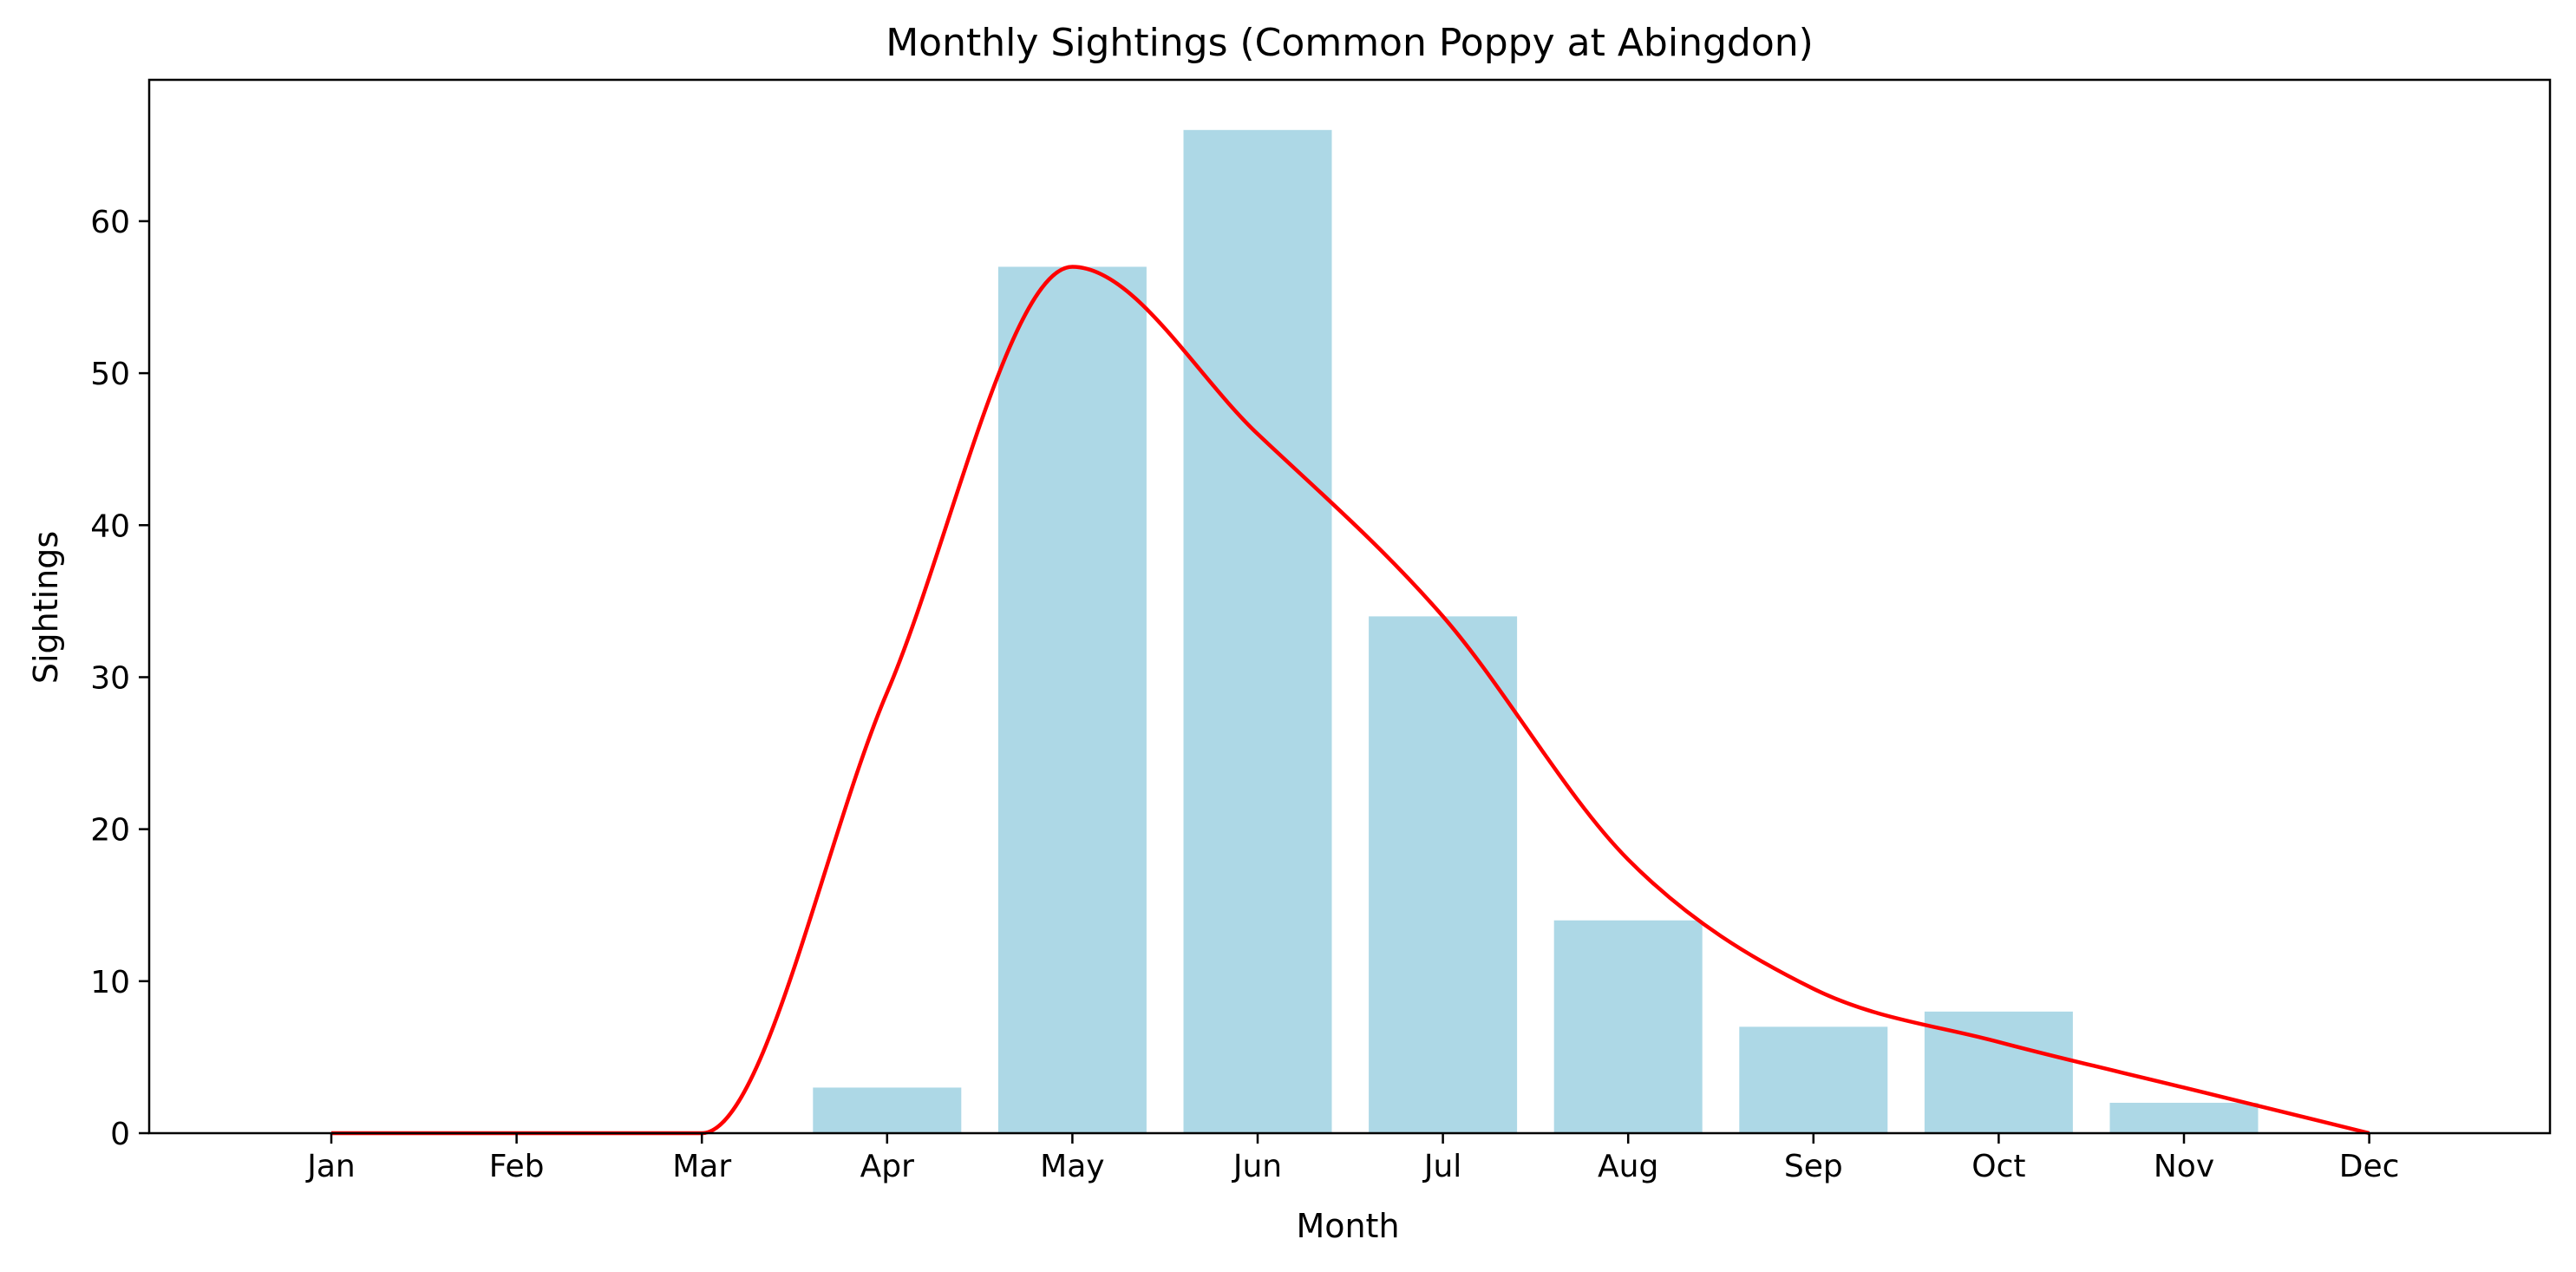  What do you see at coordinates (1441, 1166) in the screenshot?
I see `x-tick-label: Jul` at bounding box center [1441, 1166].